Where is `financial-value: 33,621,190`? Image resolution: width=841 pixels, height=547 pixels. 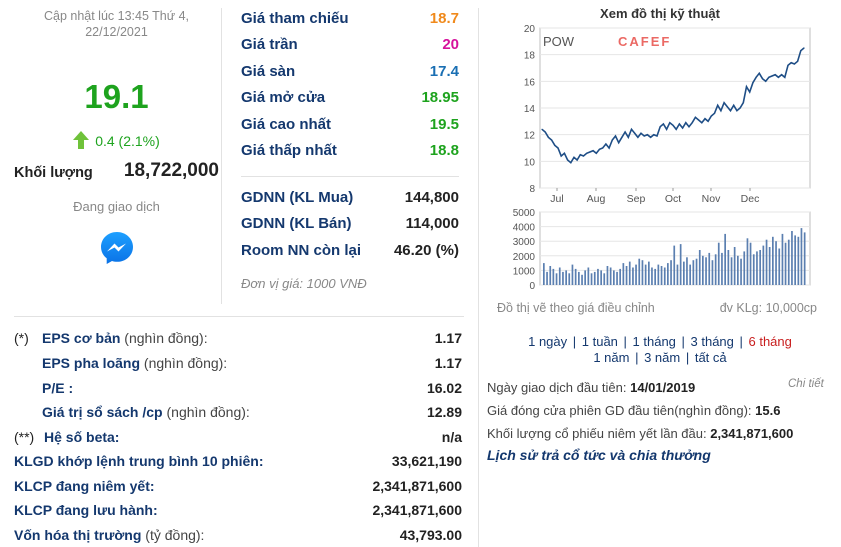
financial-value: 33,621,190 is located at coordinates (426, 461).